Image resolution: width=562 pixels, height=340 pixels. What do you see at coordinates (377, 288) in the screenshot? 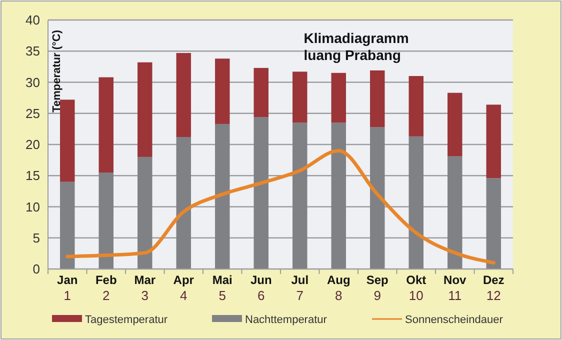
I see `x-tick-label: Sep 9` at bounding box center [377, 288].